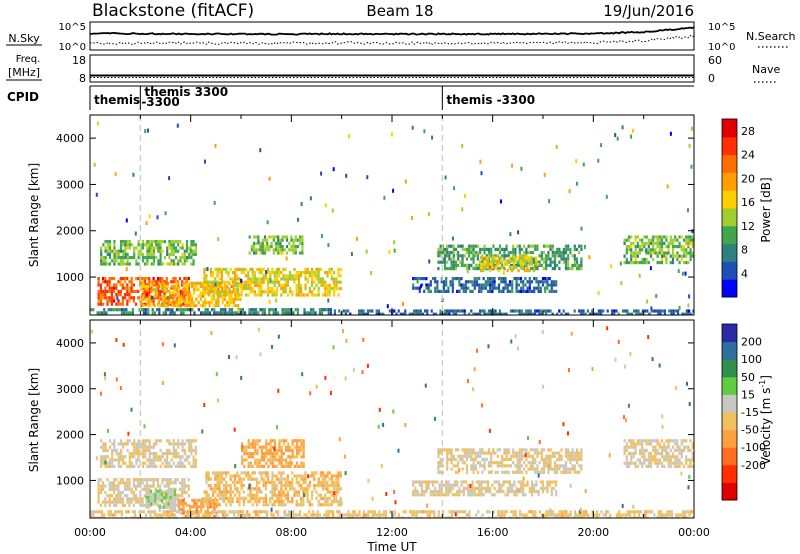 The image size is (800, 554). I want to click on colorbar-segment, so click(729, 181).